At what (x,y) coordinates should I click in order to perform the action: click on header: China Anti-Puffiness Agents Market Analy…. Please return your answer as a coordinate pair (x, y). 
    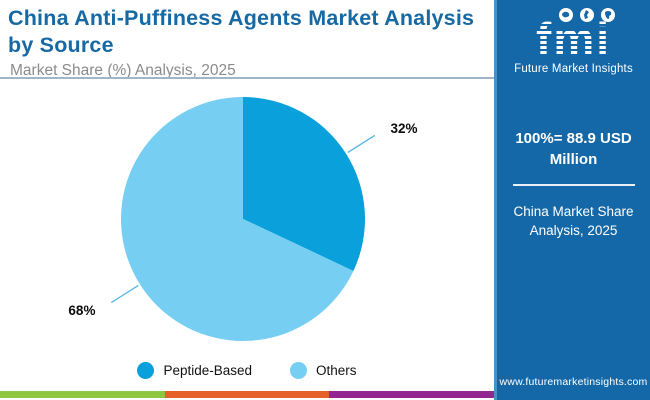
    Looking at the image, I should click on (248, 42).